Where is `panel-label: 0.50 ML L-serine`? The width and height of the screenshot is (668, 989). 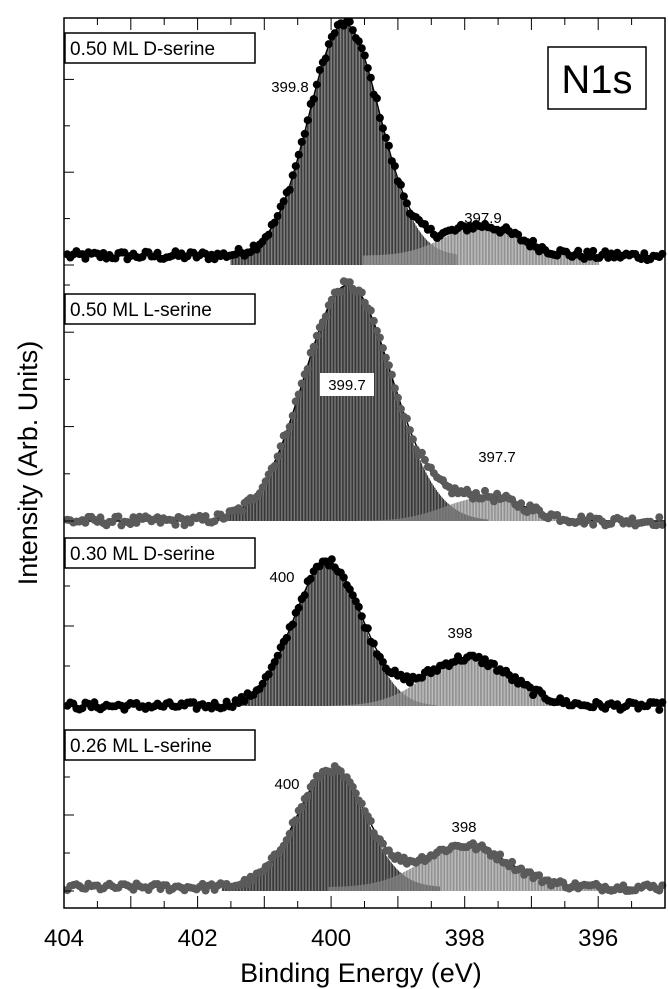 panel-label: 0.50 ML L-serine is located at coordinates (160, 309).